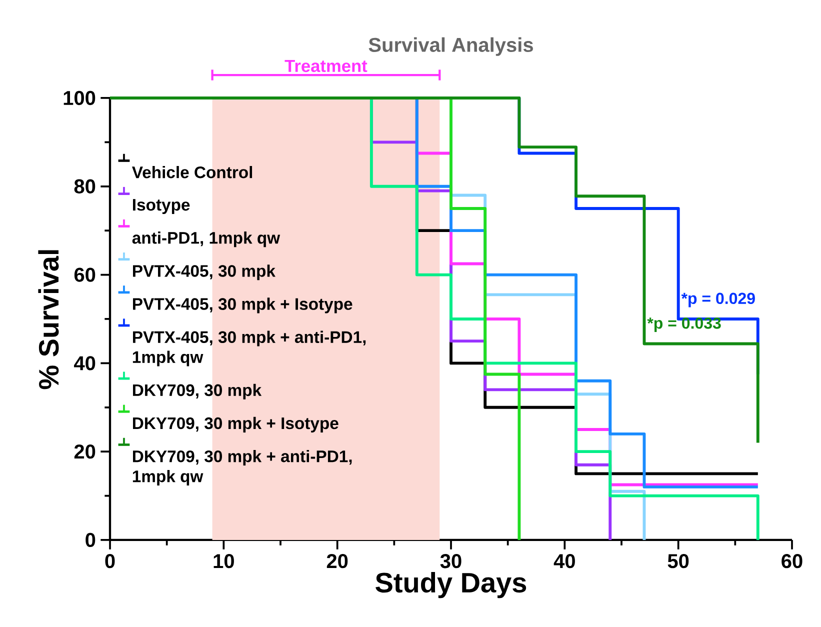  What do you see at coordinates (337, 561) in the screenshot?
I see `x-tick-label: 20` at bounding box center [337, 561].